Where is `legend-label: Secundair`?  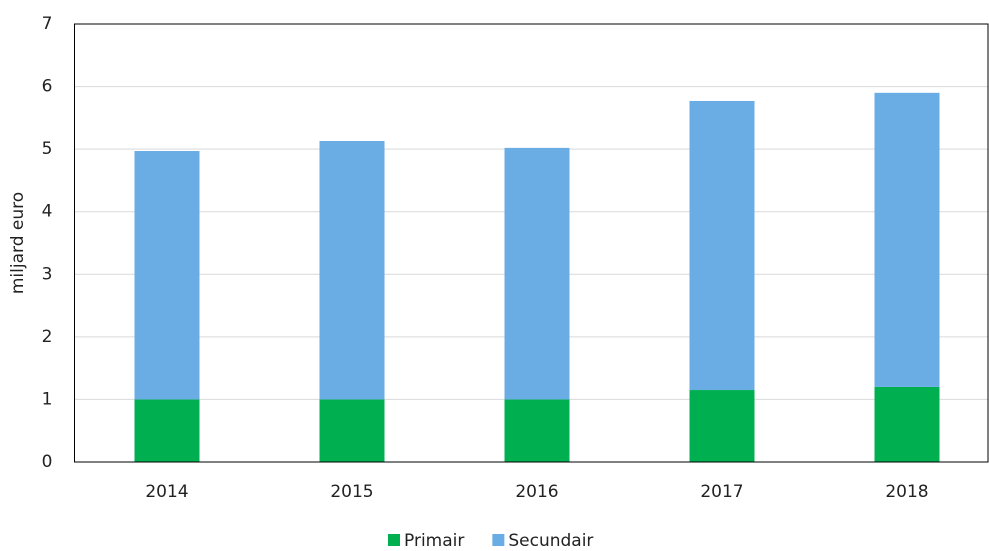
legend-label: Secundair is located at coordinates (550, 541).